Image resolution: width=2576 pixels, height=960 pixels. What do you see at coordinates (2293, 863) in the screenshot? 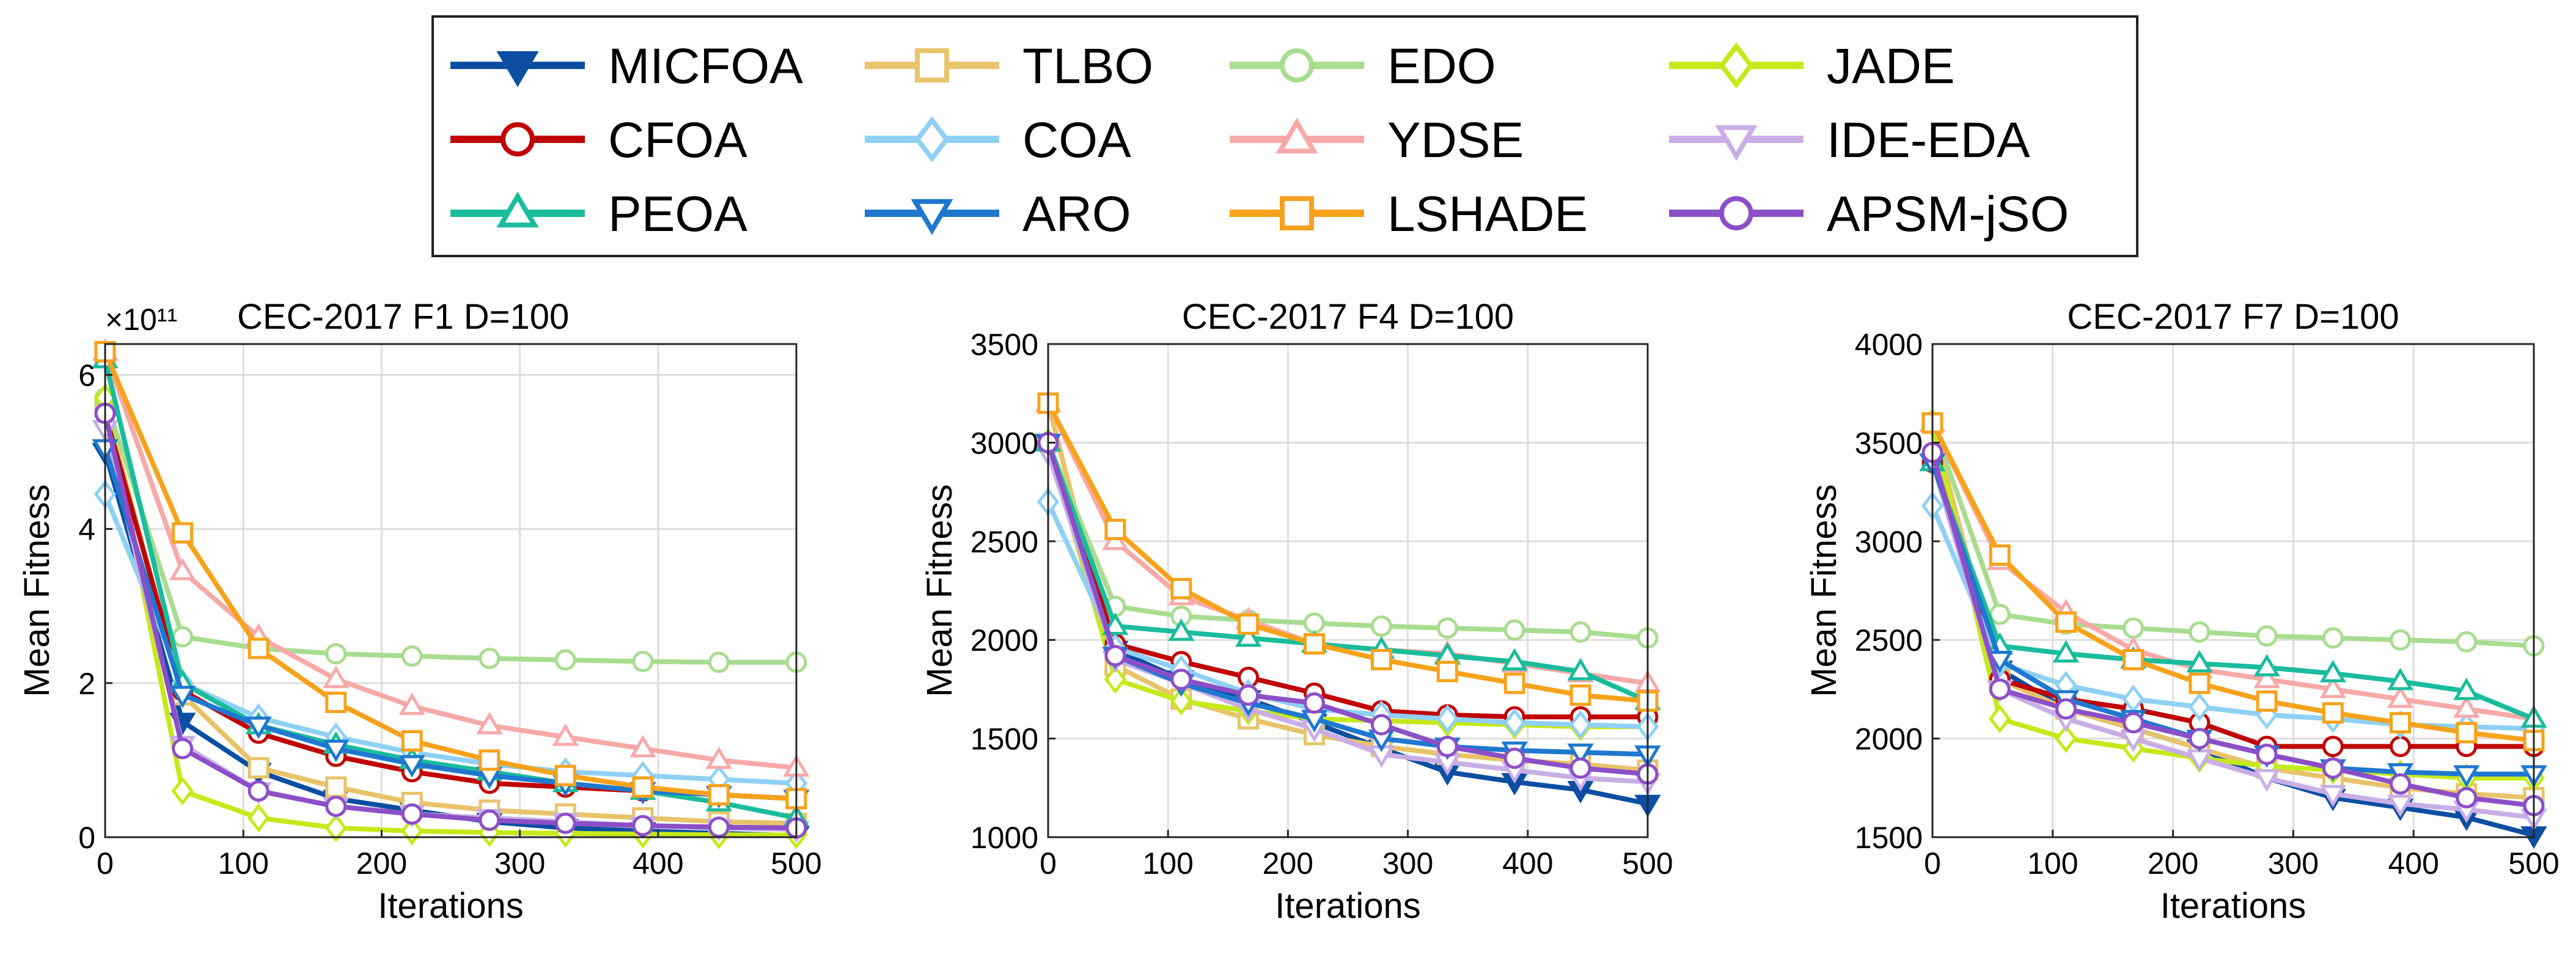
I see `x-tick-label: 300` at bounding box center [2293, 863].